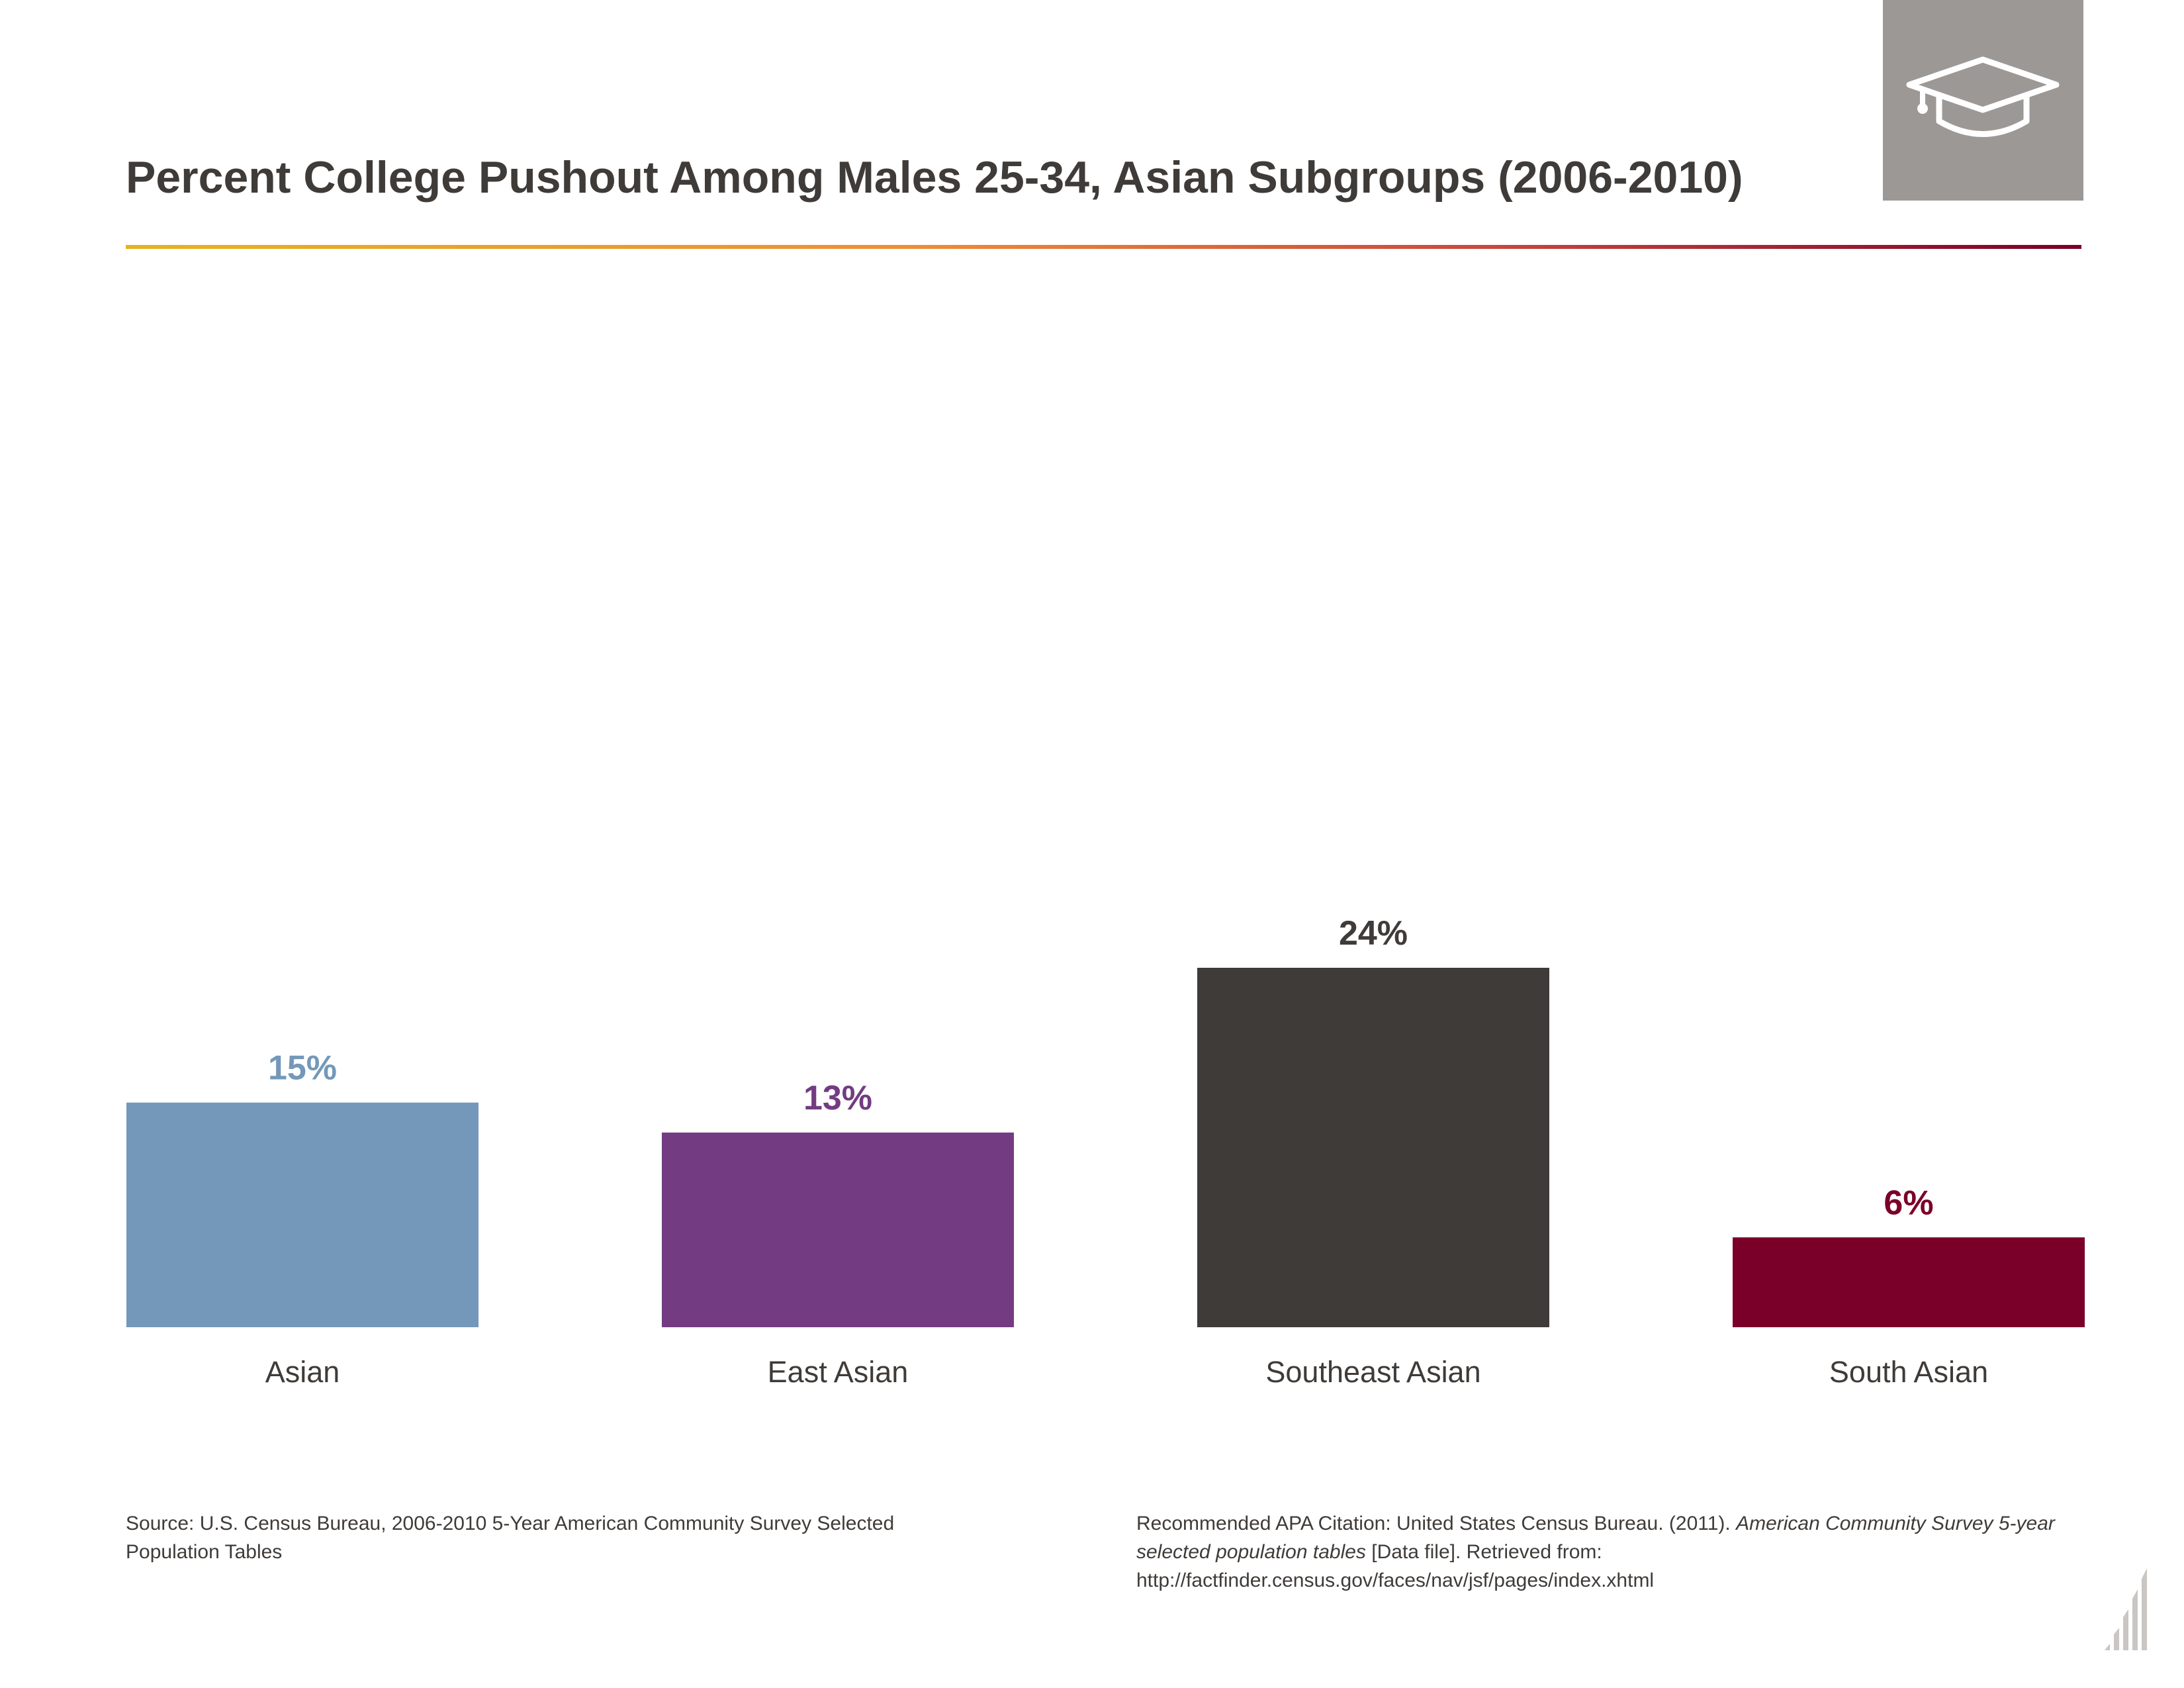 The width and height of the screenshot is (2184, 1688). Describe the element at coordinates (2126, 1609) in the screenshot. I see `bar-chart-icon` at that location.